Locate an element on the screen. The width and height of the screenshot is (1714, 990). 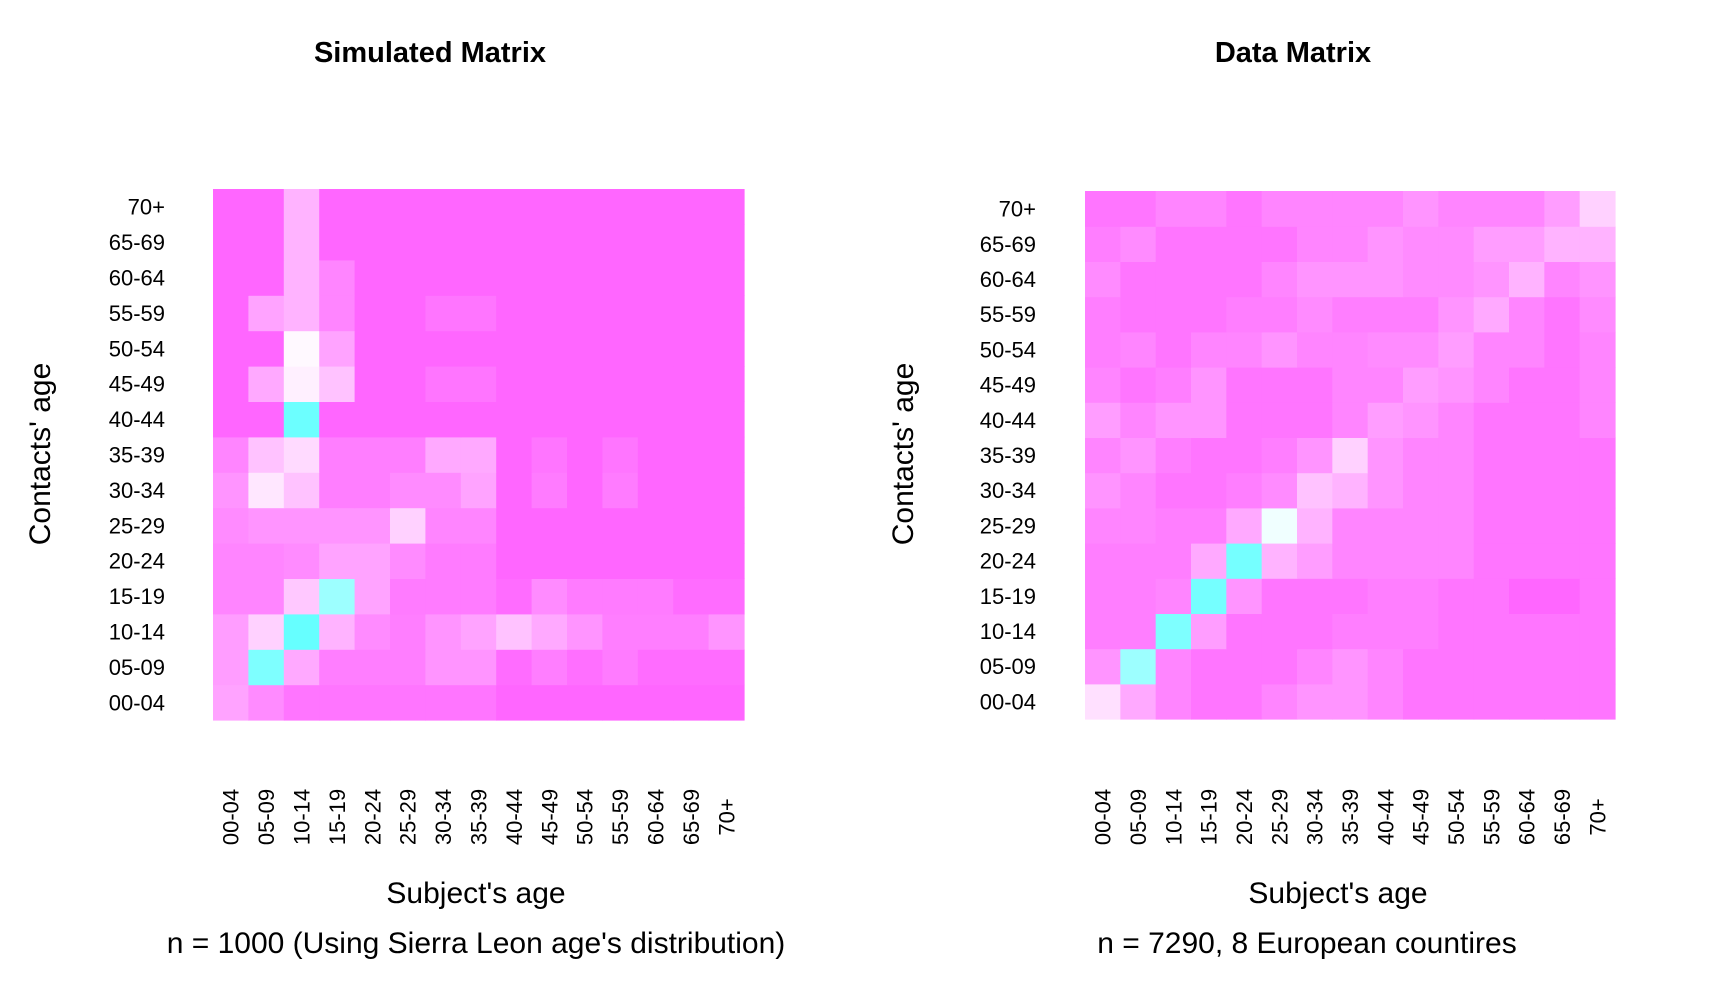
x-tick-label: 05-09 is located at coordinates (1138, 817).